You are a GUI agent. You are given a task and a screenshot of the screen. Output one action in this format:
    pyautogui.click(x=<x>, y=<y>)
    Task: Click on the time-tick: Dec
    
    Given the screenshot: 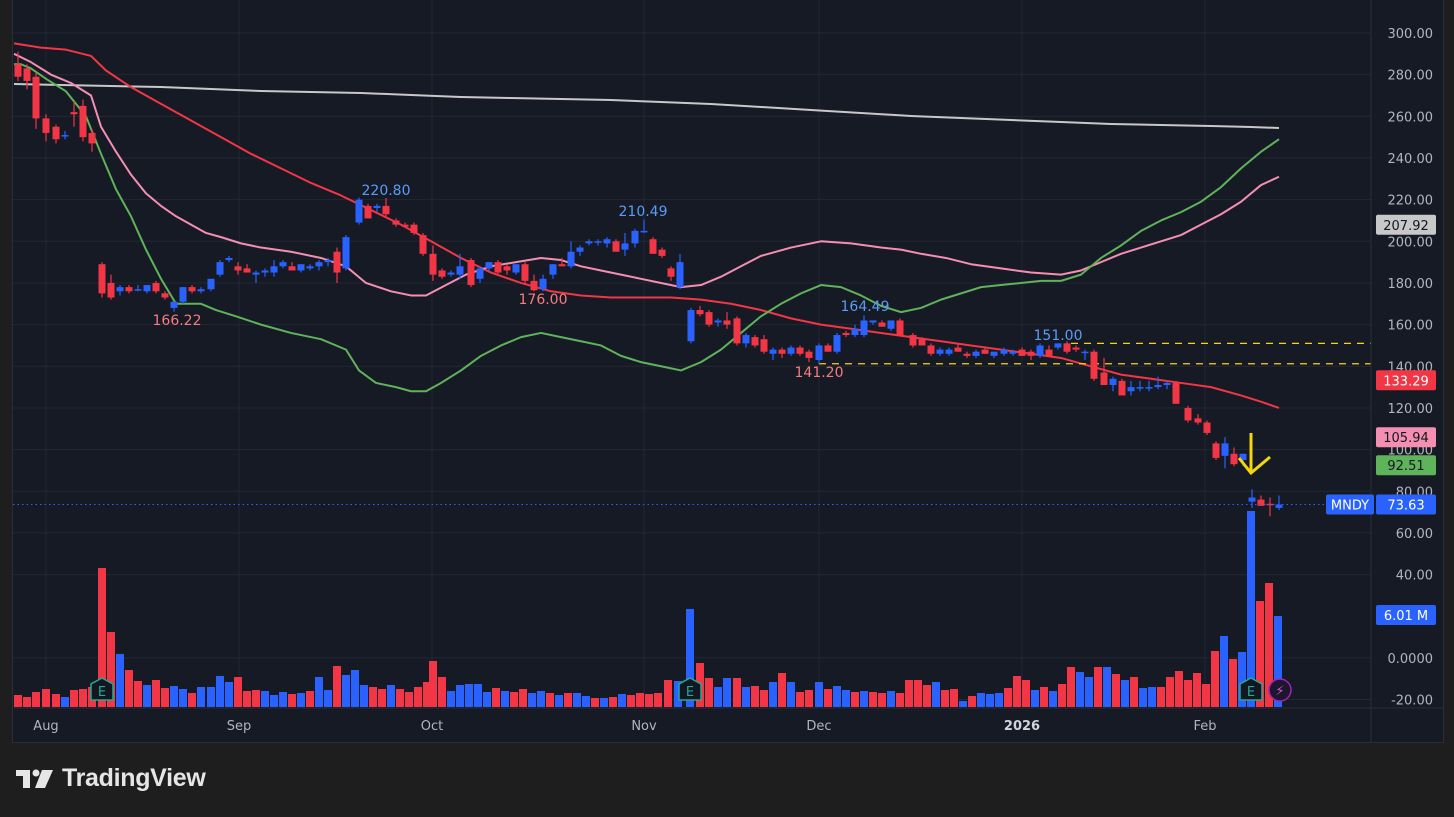 What is the action you would take?
    pyautogui.click(x=818, y=726)
    